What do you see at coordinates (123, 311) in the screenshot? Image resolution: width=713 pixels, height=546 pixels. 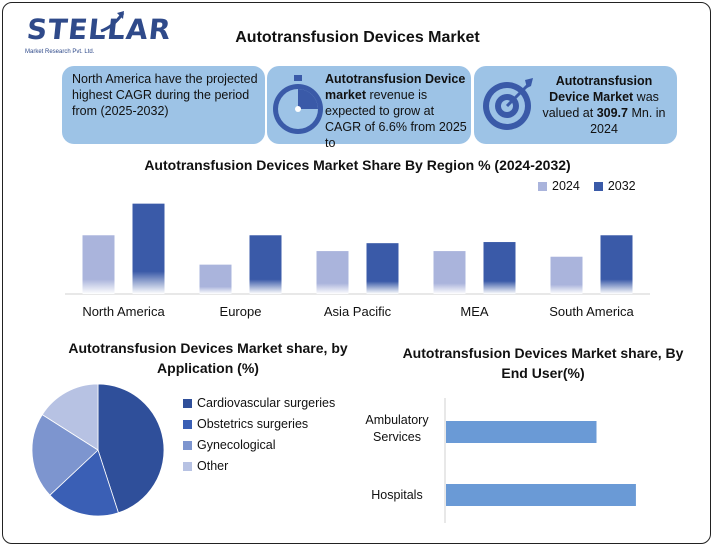 I see `region-tick-label: North America` at bounding box center [123, 311].